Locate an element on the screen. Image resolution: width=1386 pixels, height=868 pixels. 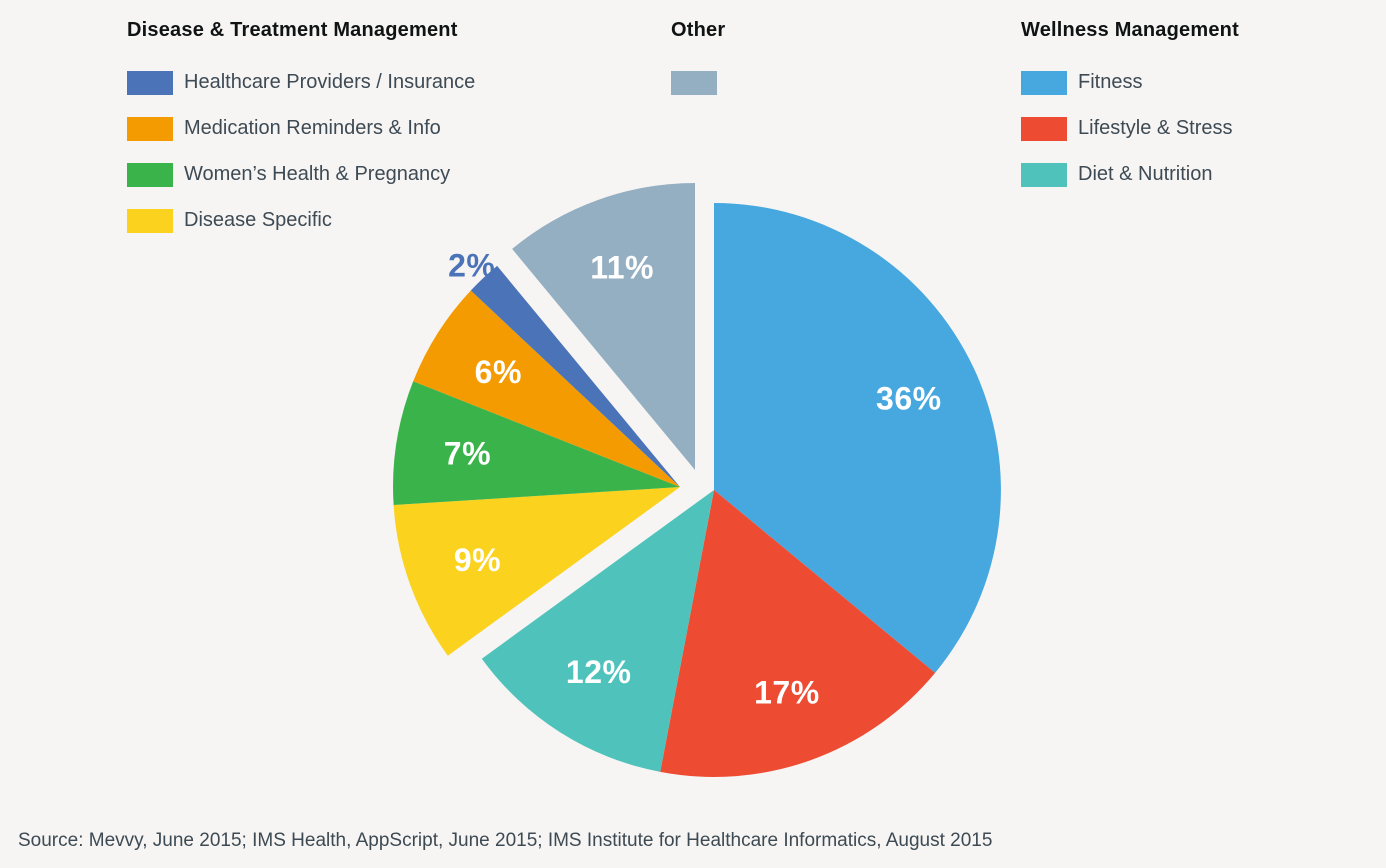
legend-item-label: Women’s Health & Pregnancy is located at coordinates (317, 174).